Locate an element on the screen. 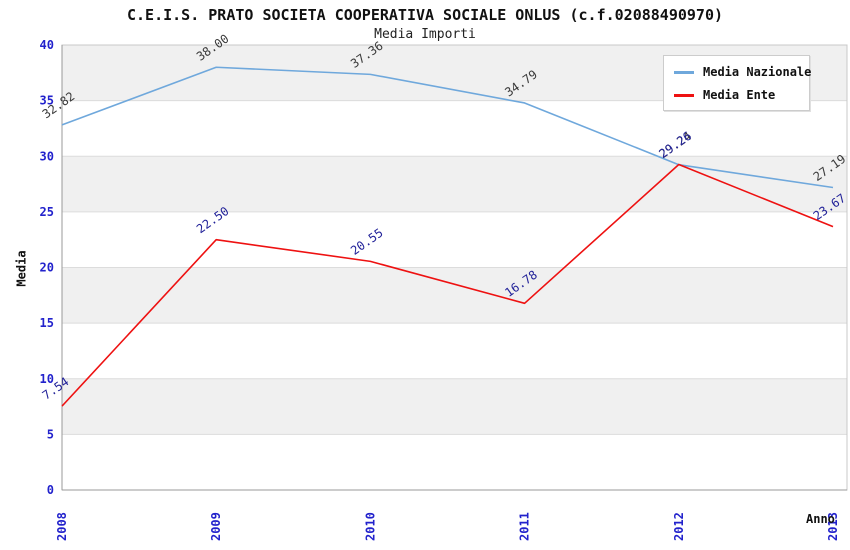 This screenshot has width=850, height=550. y-tick-label: 35 is located at coordinates (47, 101).